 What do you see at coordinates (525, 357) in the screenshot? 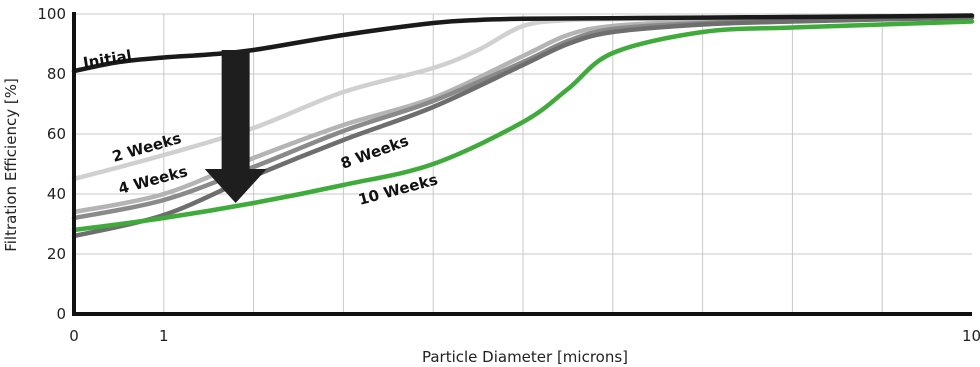
I see `x-axis-title: Particle Diameter [microns]` at bounding box center [525, 357].